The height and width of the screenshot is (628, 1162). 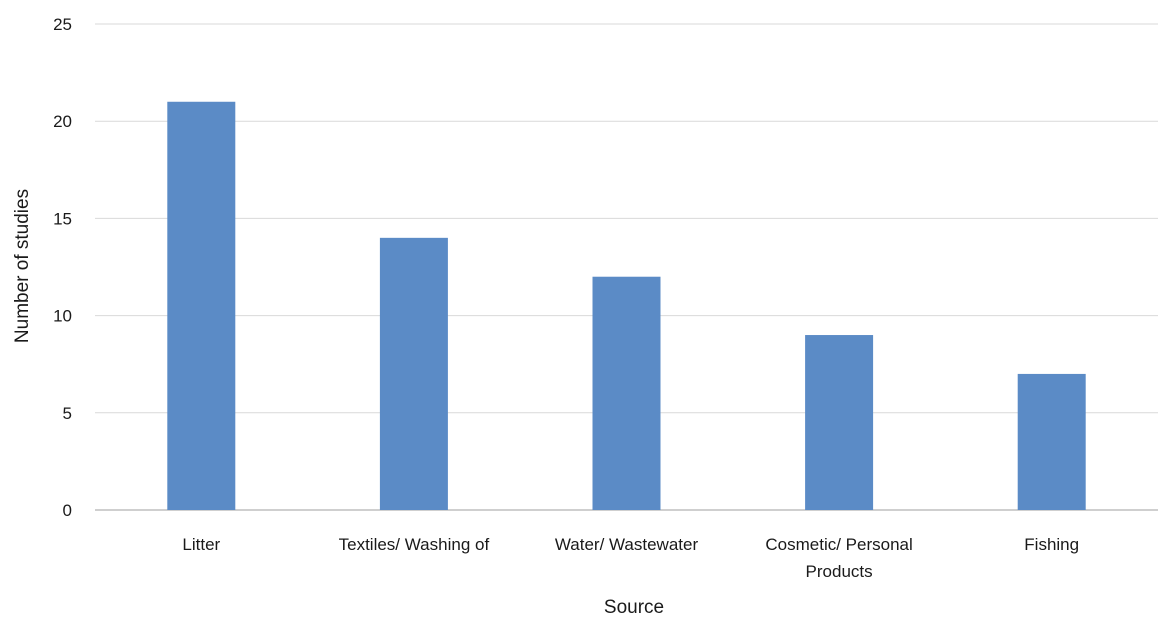 I want to click on y-tick-label: 25, so click(x=62, y=24).